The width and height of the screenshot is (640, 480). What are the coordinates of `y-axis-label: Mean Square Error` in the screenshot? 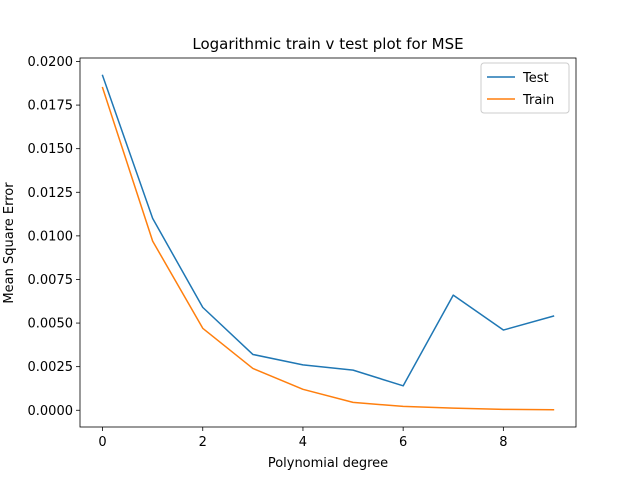 It's located at (9, 243).